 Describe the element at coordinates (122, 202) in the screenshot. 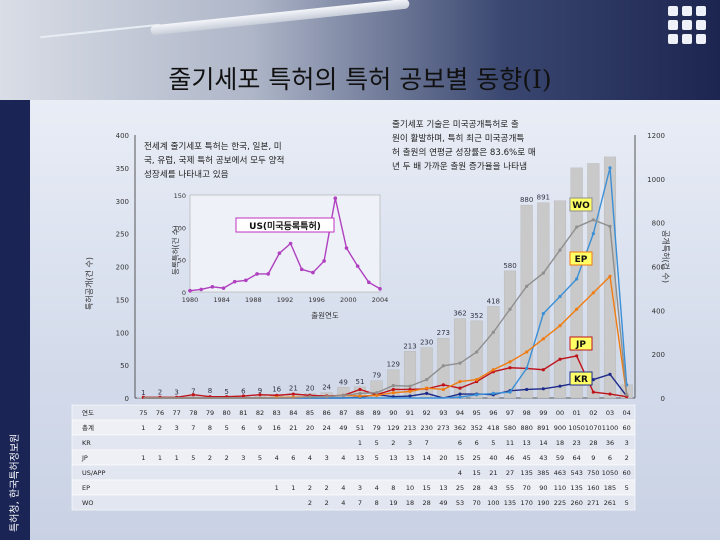

I see `left-tick-label: 300` at that location.